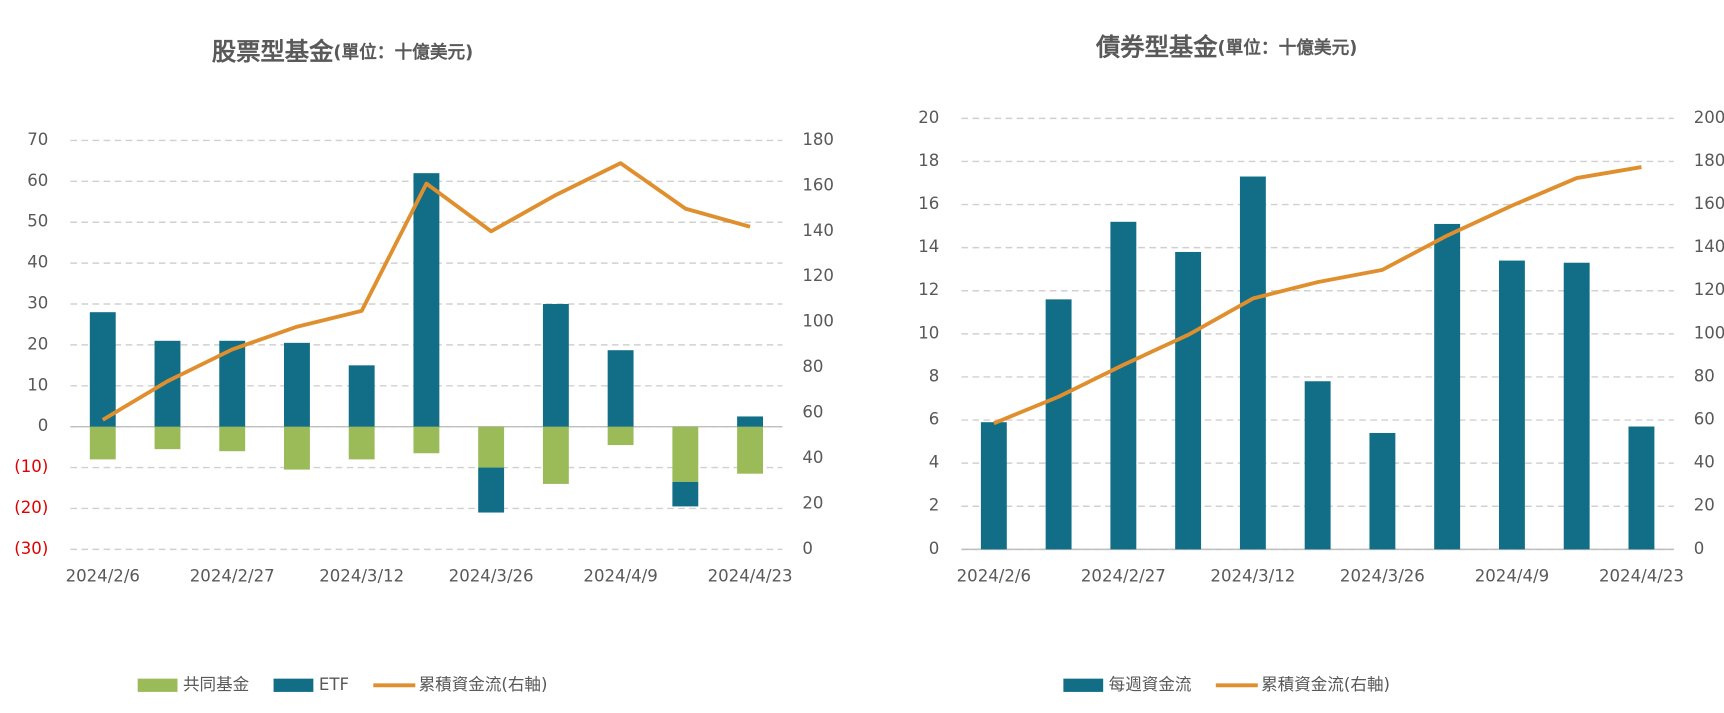 This screenshot has width=1724, height=713. I want to click on y-tick-label: 30, so click(37, 303).